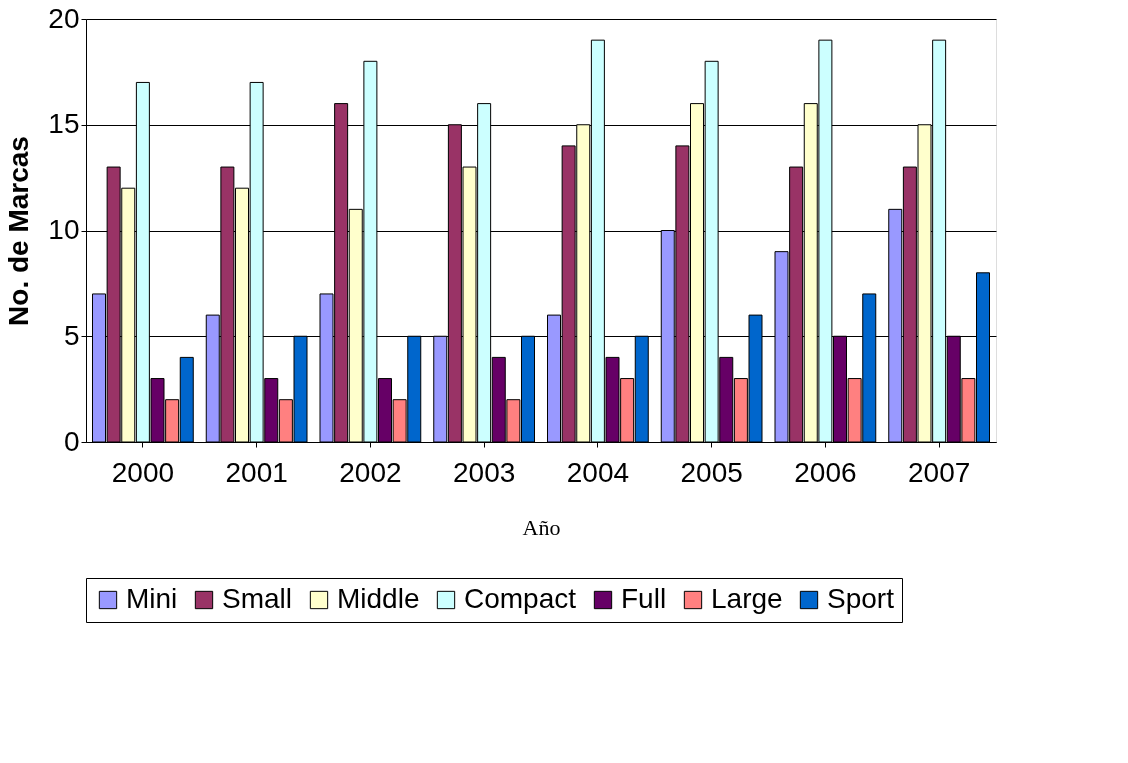 This screenshot has height=763, width=1128. I want to click on legend-label: Small, so click(257, 598).